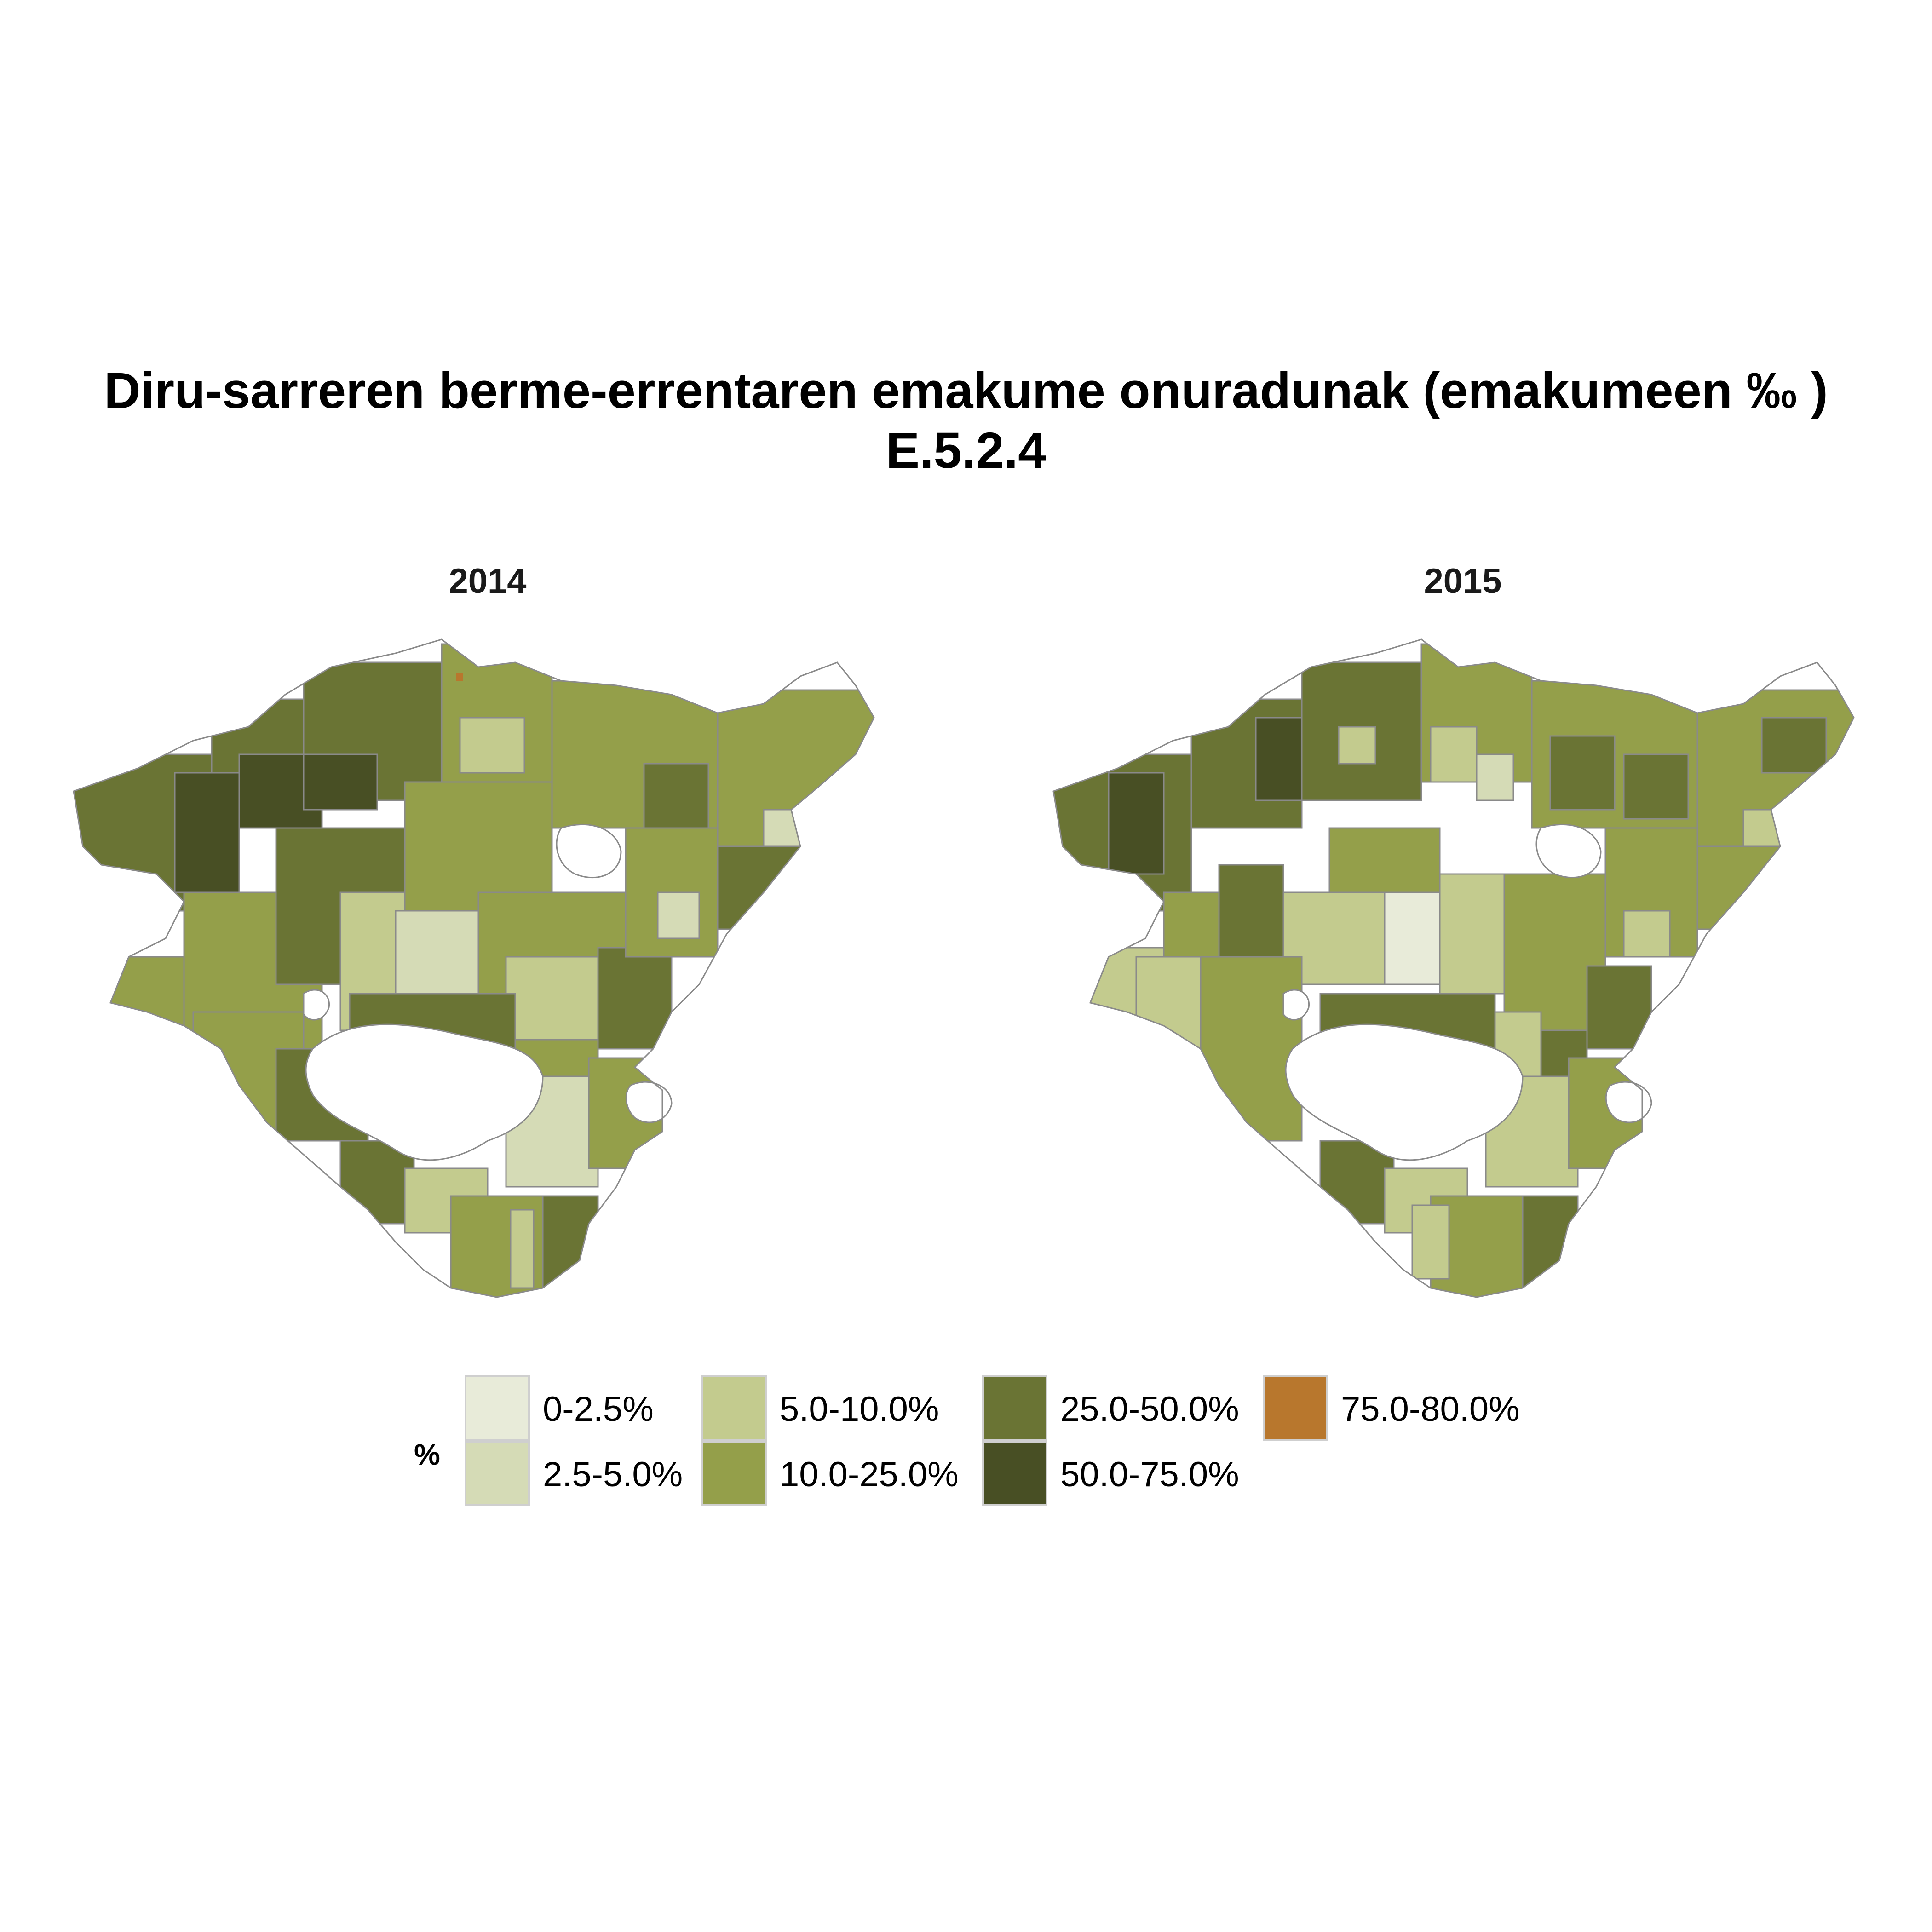 The width and height of the screenshot is (1932, 1932). I want to click on legend-item-10-0-25-0: 10.0-25.0%, so click(849, 1473).